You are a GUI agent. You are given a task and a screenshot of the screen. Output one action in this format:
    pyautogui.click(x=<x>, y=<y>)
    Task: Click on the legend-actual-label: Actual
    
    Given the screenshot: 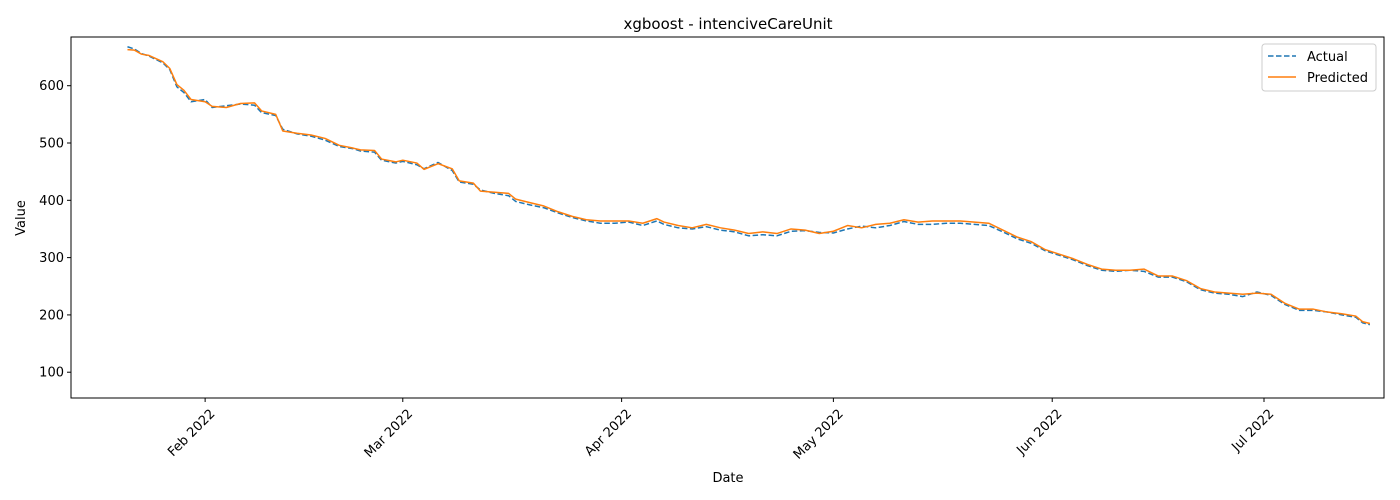 What is the action you would take?
    pyautogui.click(x=1327, y=57)
    